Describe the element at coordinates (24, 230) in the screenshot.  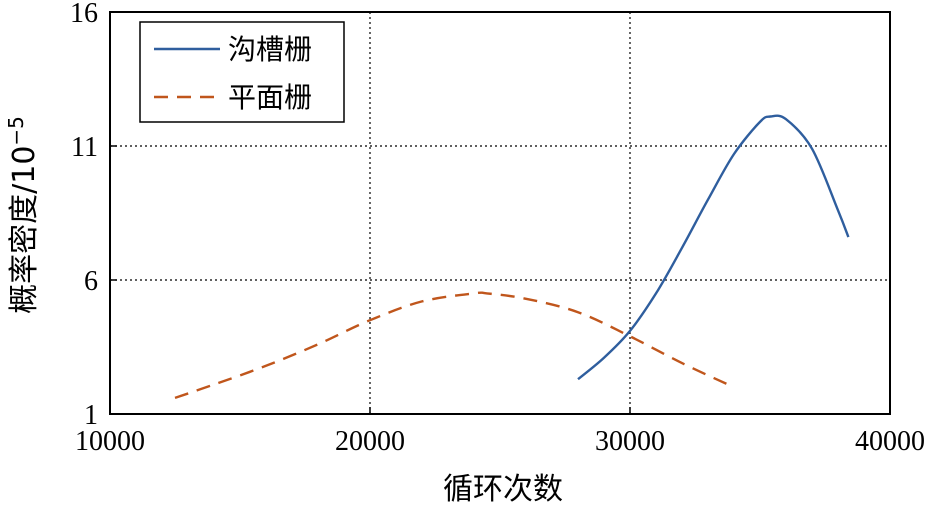
I see `y-axis-title-text: 概率密度/10` at that location.